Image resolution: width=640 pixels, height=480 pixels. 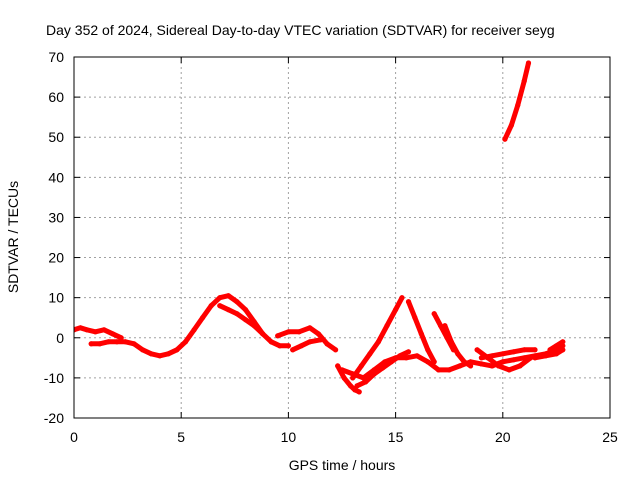 I want to click on y-axis-label: SDTVAR / TECUs, so click(x=13, y=237).